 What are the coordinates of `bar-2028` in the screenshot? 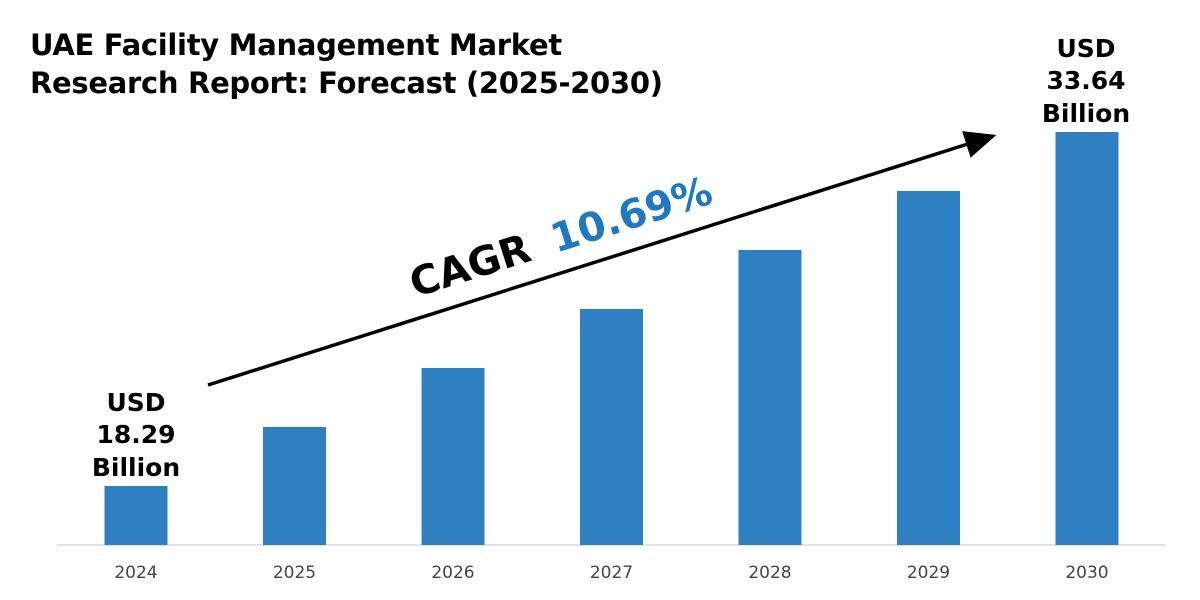 It's located at (770, 397).